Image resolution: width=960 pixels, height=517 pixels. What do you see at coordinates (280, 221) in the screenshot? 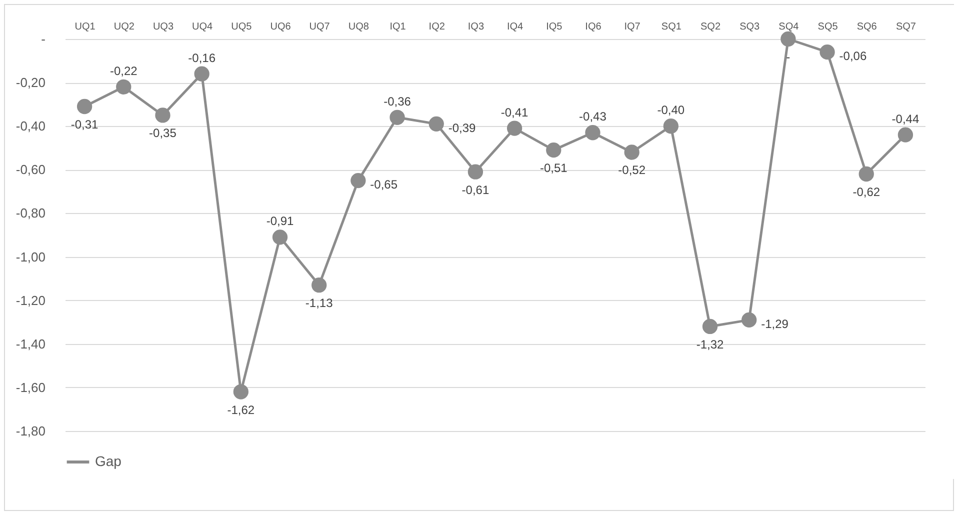
I see `data-label: -0,91` at bounding box center [280, 221].